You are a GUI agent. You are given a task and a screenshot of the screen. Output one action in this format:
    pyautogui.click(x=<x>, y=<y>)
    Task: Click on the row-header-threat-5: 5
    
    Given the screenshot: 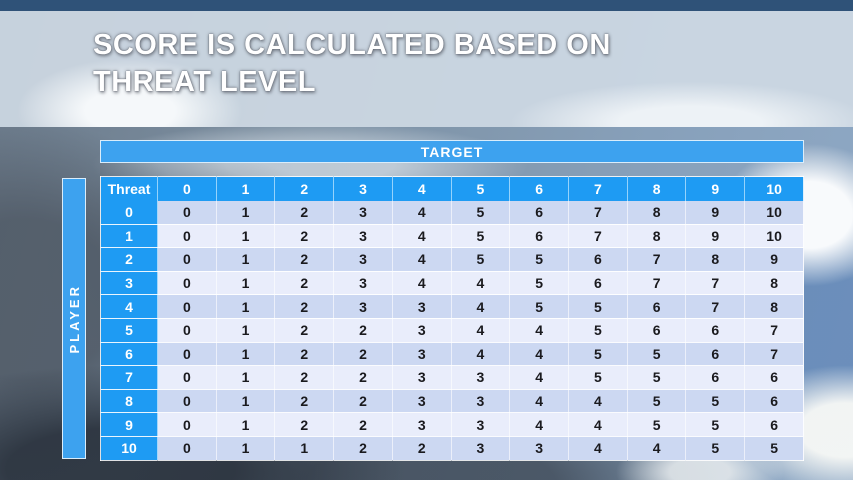 What is the action you would take?
    pyautogui.click(x=129, y=330)
    